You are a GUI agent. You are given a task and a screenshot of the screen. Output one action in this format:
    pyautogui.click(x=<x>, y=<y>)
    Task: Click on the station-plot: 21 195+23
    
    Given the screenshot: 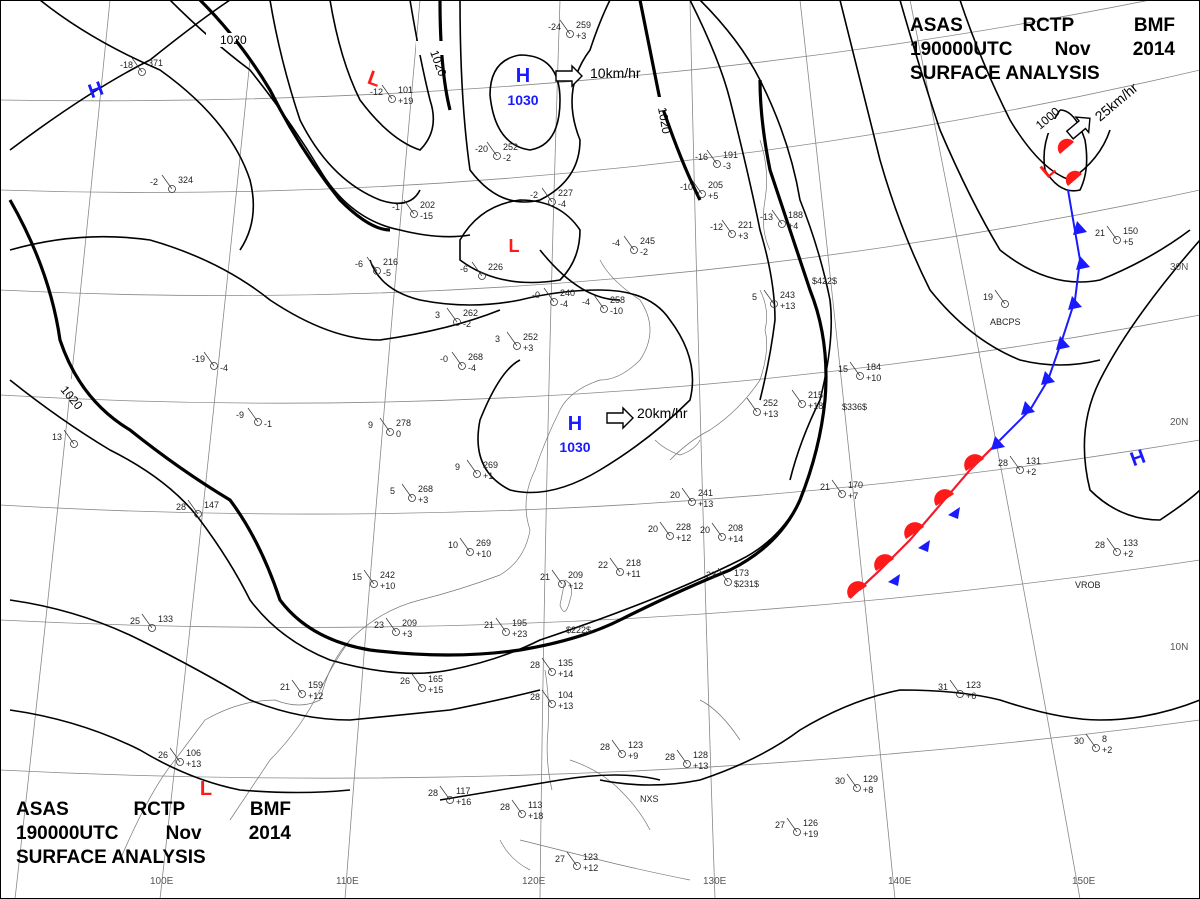 What is the action you would take?
    pyautogui.click(x=505, y=628)
    